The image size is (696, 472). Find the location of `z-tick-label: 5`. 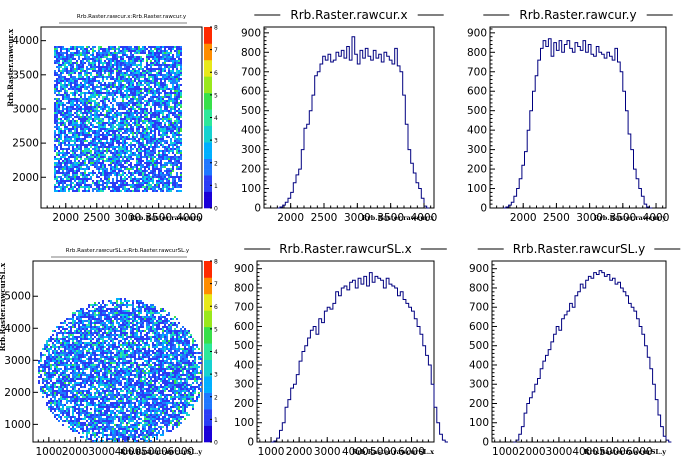

z-tick-label: 5 is located at coordinates (216, 95).